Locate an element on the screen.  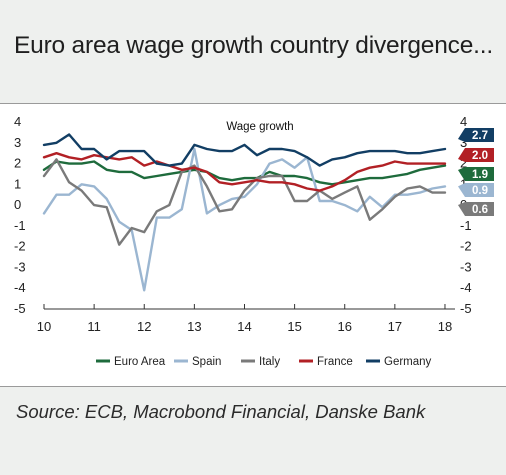
legend-item: Germany is located at coordinates (399, 362).